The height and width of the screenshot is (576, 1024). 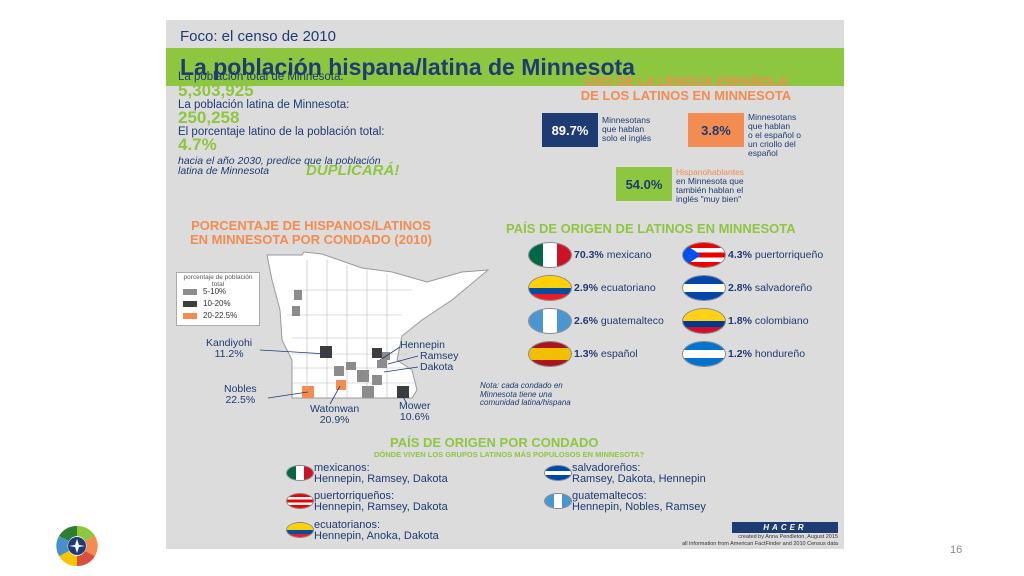 I want to click on language-title-line-2: DE LOS LATINOS EN MINNESOTA, so click(x=686, y=95).